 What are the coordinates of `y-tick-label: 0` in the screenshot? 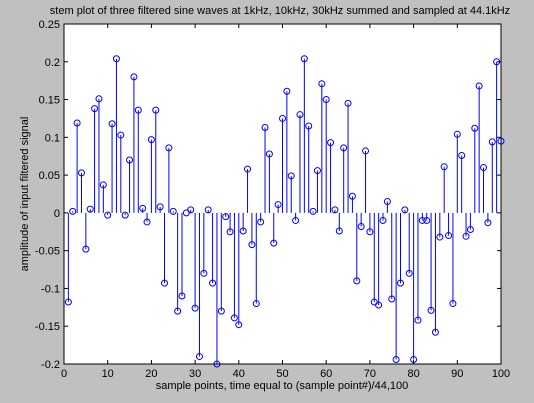 It's located at (57, 214).